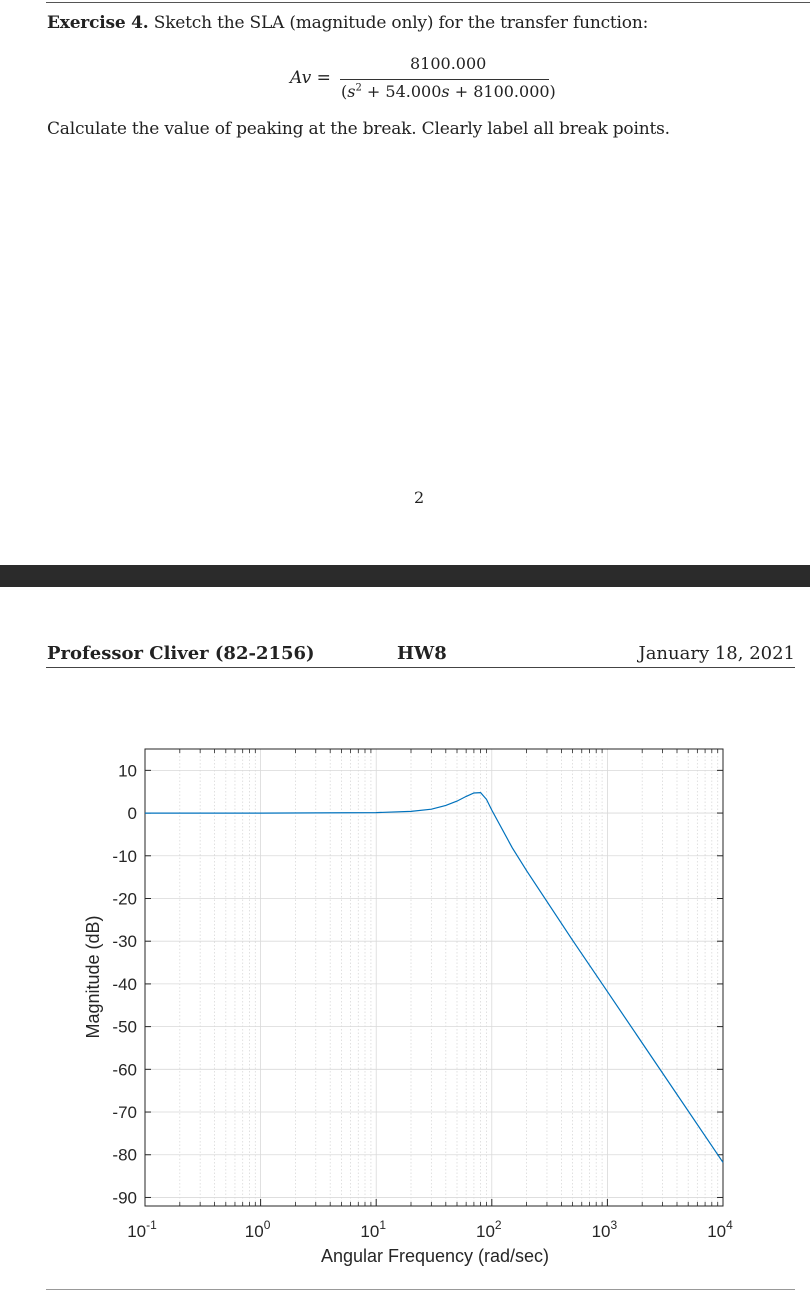 The image size is (810, 1291). Describe the element at coordinates (605, 1229) in the screenshot. I see `x-tick-label: 10³` at that location.